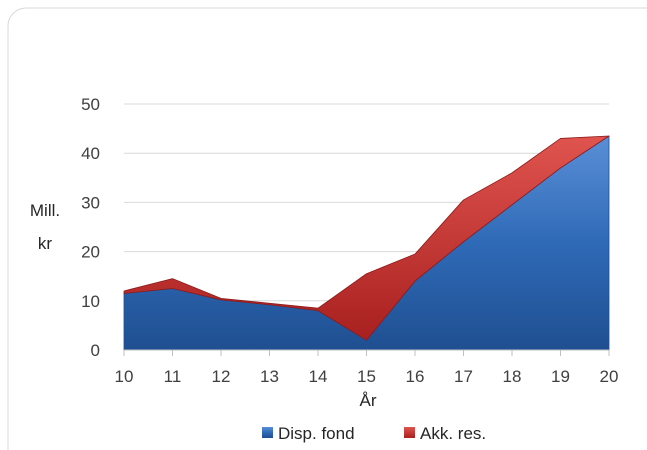 The height and width of the screenshot is (450, 647). What do you see at coordinates (90, 202) in the screenshot?
I see `y-tick-label: 30` at bounding box center [90, 202].